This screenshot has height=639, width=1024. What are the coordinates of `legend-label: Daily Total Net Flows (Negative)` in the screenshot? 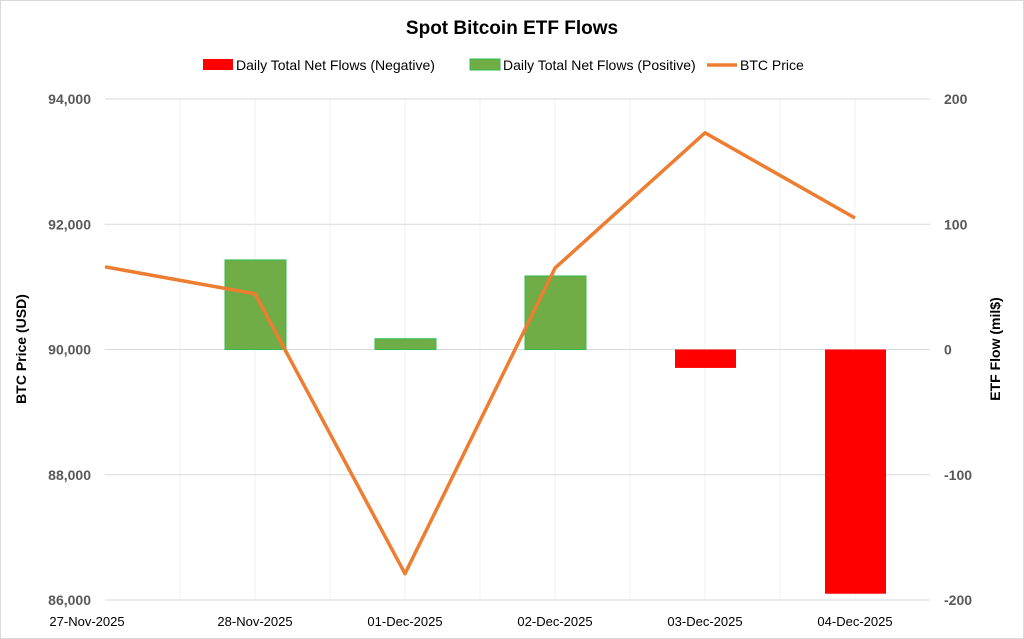 It's located at (335, 65).